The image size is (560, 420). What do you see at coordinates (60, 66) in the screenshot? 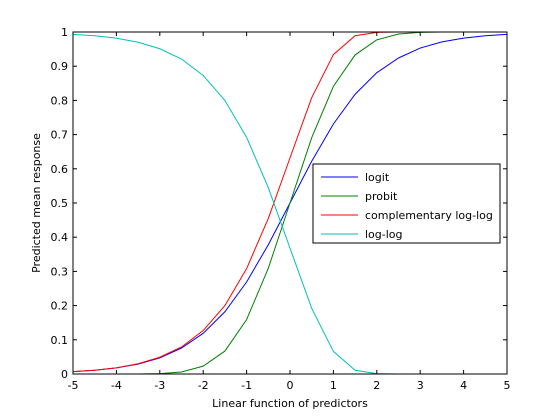
I see `y-tick-label: 0.9` at bounding box center [60, 66].